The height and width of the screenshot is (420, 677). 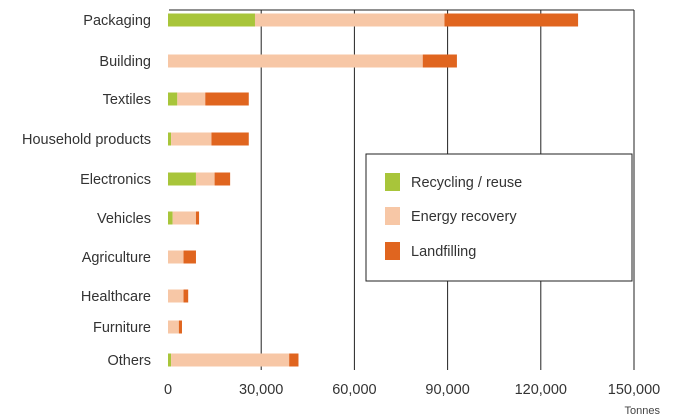 I want to click on category-label-3: Household products, so click(x=86, y=140).